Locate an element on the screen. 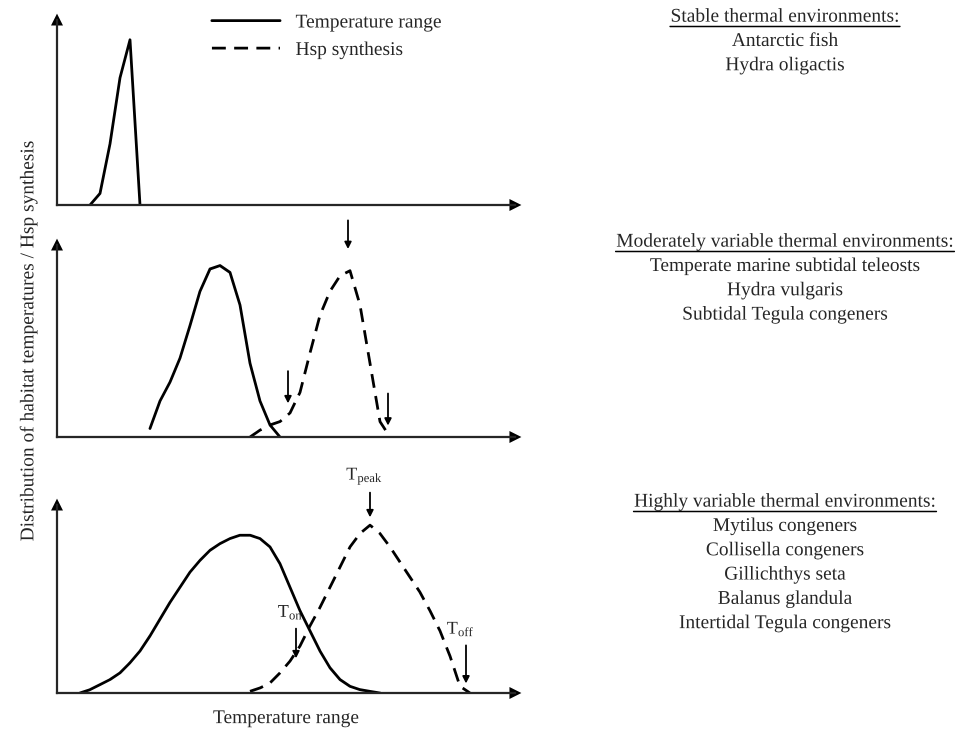 This screenshot has height=733, width=961. text: Temperate marine subtidal teleosts is located at coordinates (785, 266).